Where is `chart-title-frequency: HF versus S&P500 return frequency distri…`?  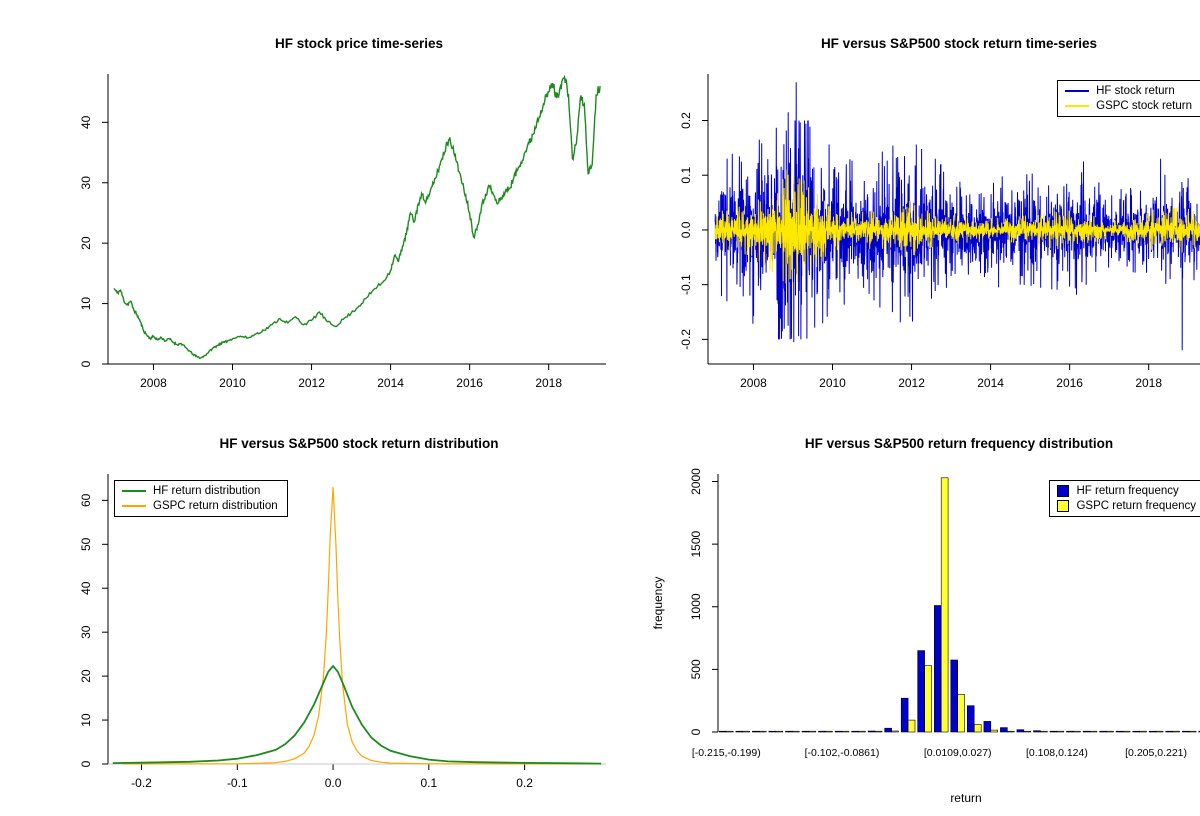
chart-title-frequency: HF versus S&P500 return frequency distri… is located at coordinates (959, 443).